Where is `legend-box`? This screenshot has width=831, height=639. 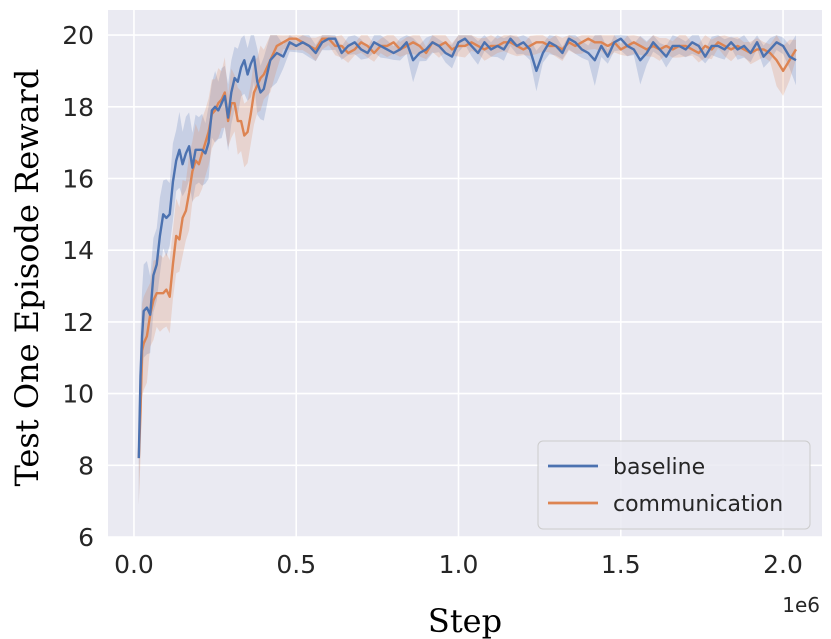
legend-box is located at coordinates (674, 485).